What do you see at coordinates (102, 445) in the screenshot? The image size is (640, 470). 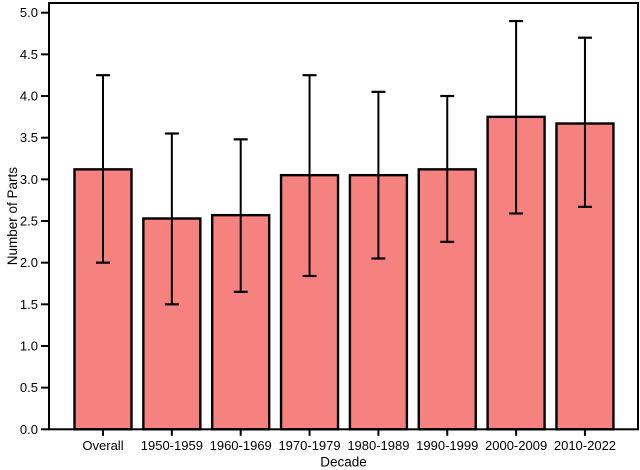 I see `x-tick-label-overall: Overall` at bounding box center [102, 445].